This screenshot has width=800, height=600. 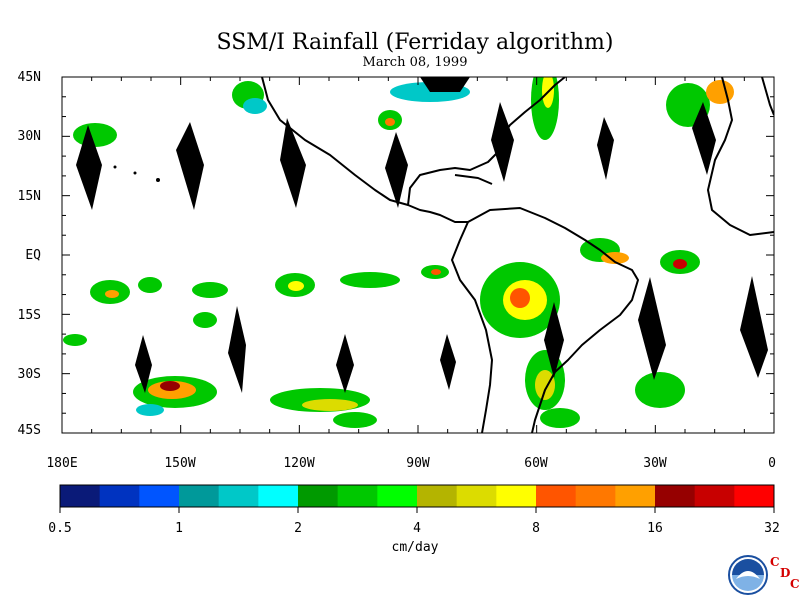 I want to click on rain-patch-north-pacific, so click(x=403, y=112).